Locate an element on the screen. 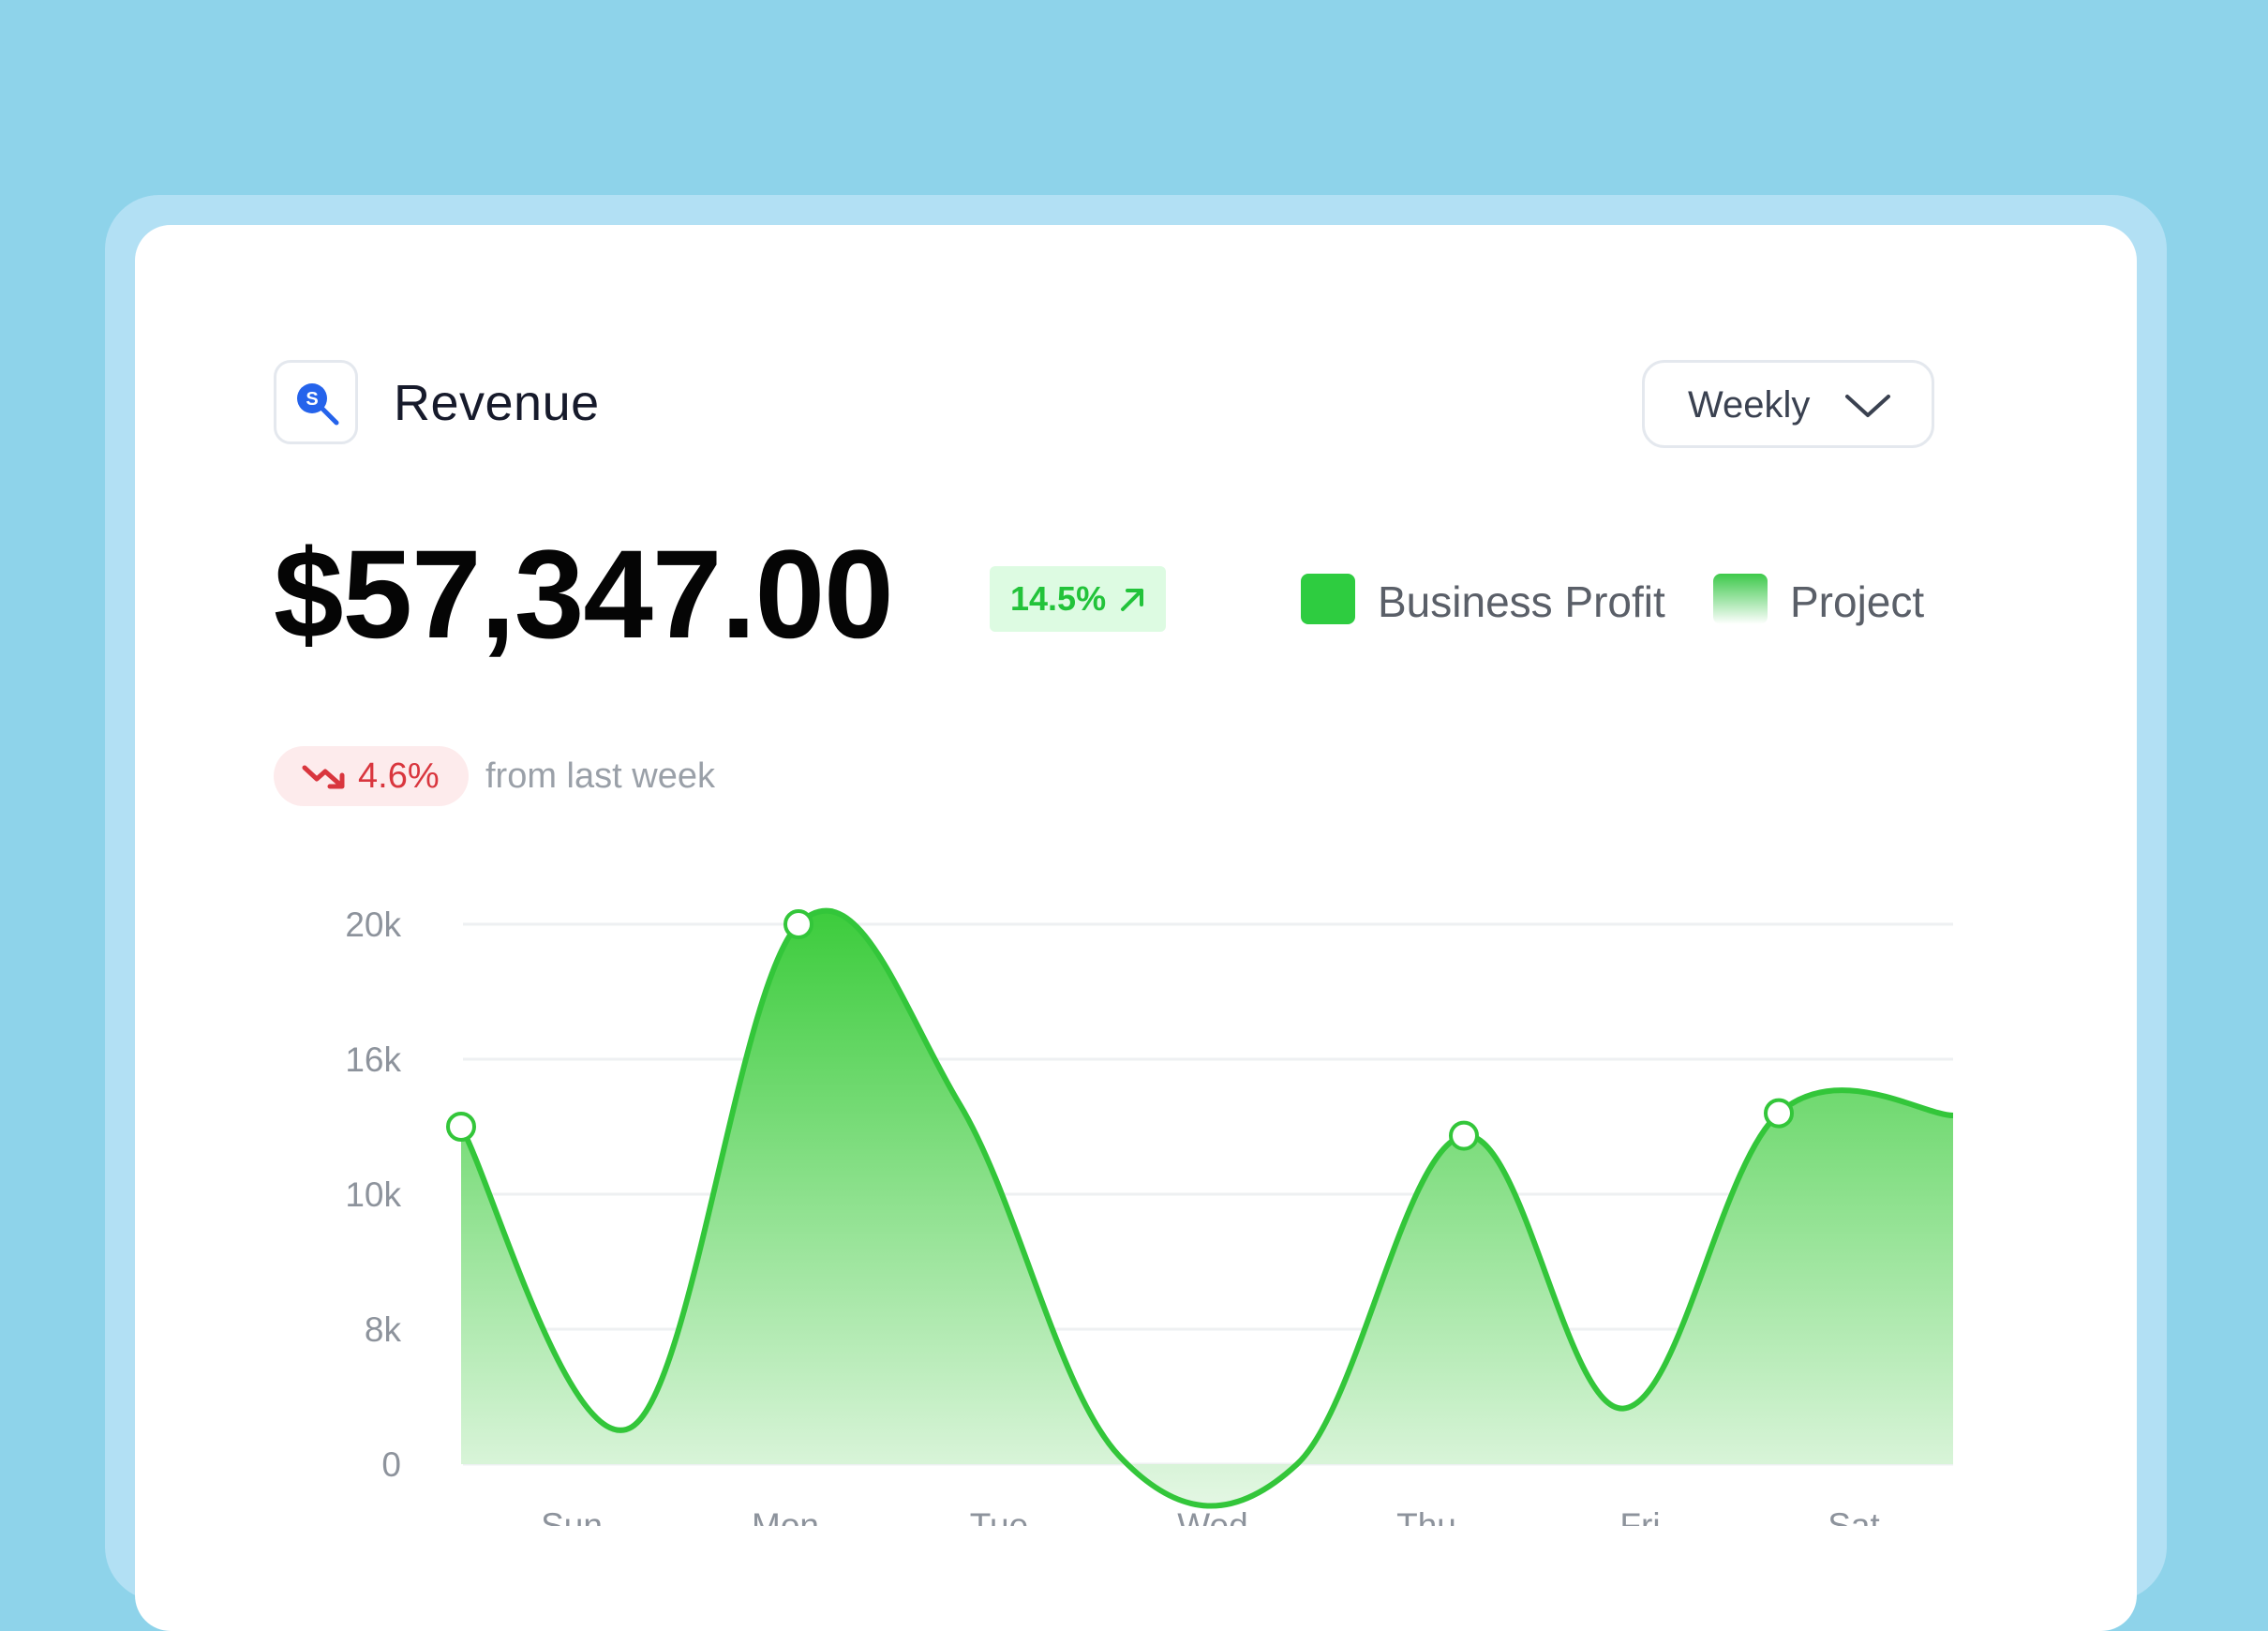  legend-label-business-profit: Business Profit is located at coordinates (1521, 601).